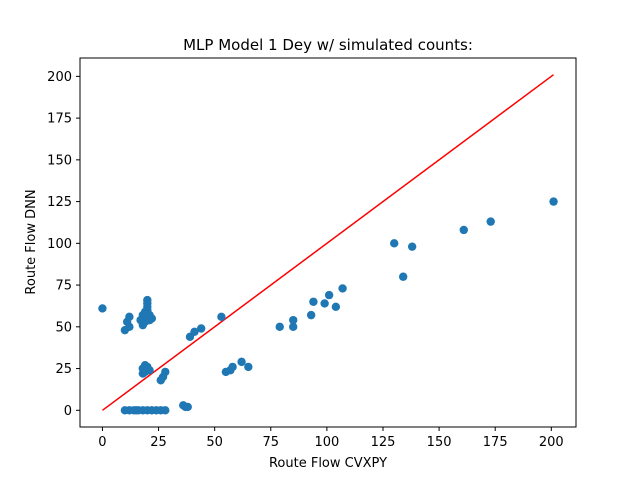  I want to click on x-tick-label: 125, so click(383, 442).